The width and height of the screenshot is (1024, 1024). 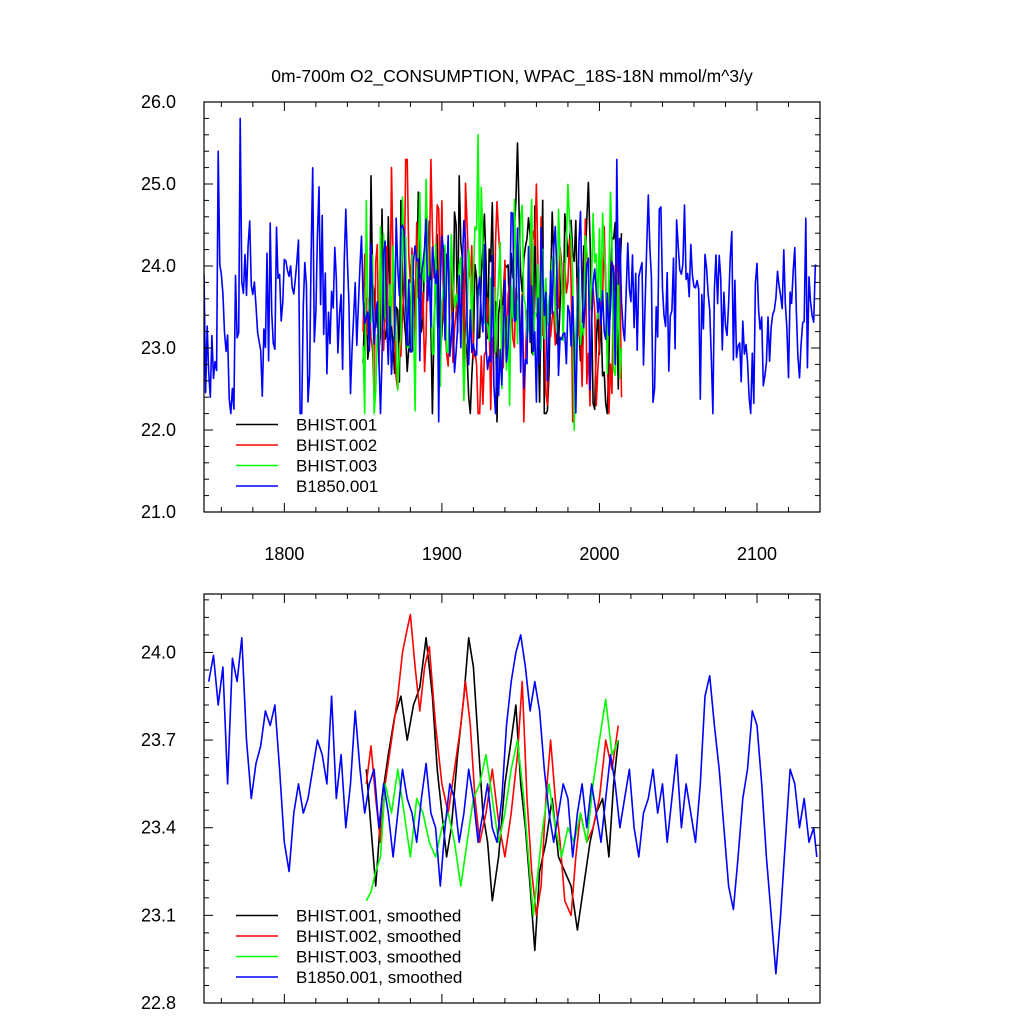 What do you see at coordinates (158, 184) in the screenshot?
I see `y-tick-label: 25.0` at bounding box center [158, 184].